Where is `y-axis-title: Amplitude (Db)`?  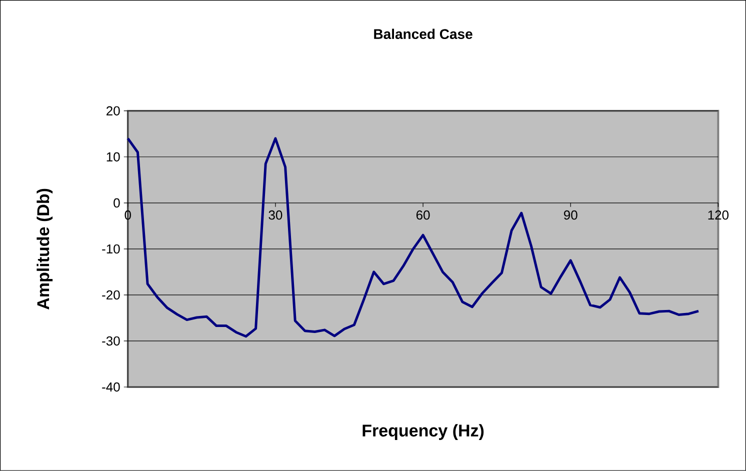 y-axis-title: Amplitude (Db) is located at coordinates (44, 249).